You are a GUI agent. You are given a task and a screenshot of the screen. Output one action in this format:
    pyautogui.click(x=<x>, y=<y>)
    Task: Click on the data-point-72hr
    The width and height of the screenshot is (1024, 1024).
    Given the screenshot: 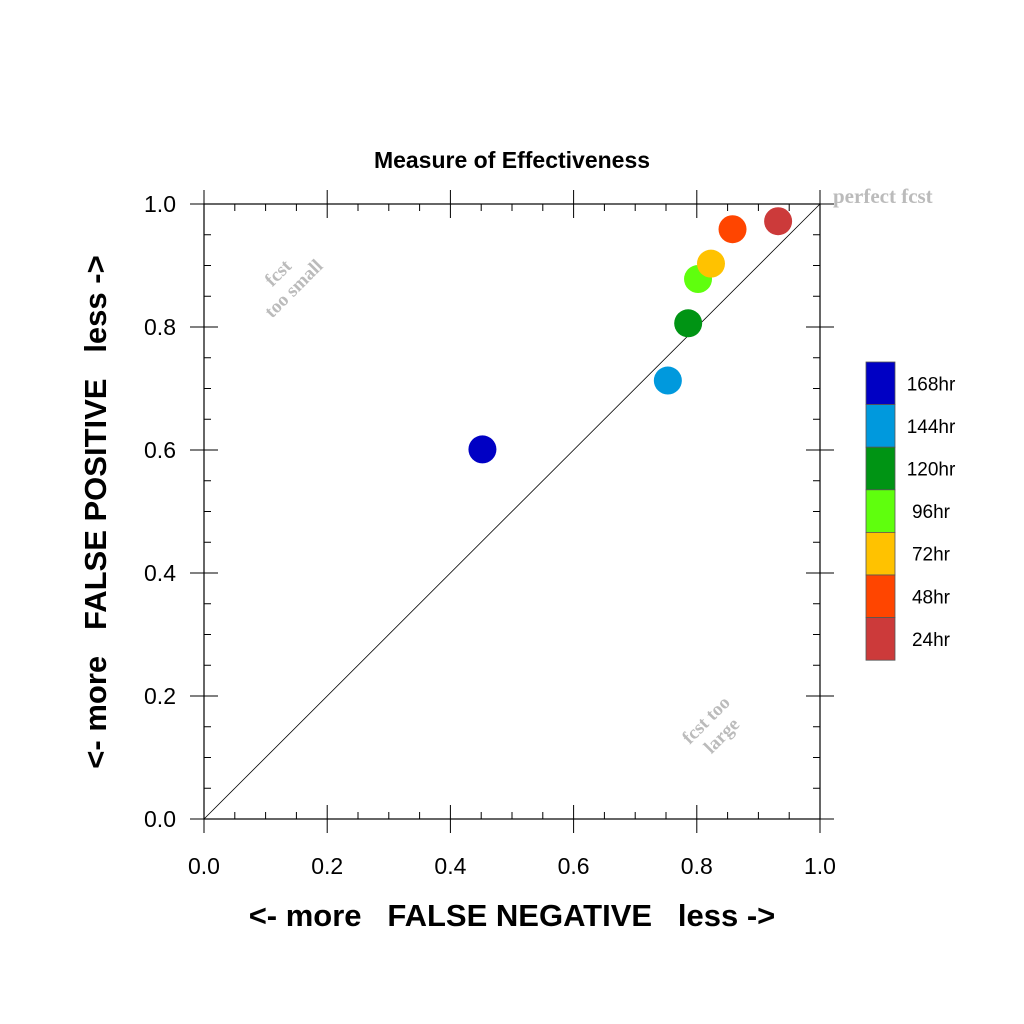 What is the action you would take?
    pyautogui.click(x=710, y=263)
    